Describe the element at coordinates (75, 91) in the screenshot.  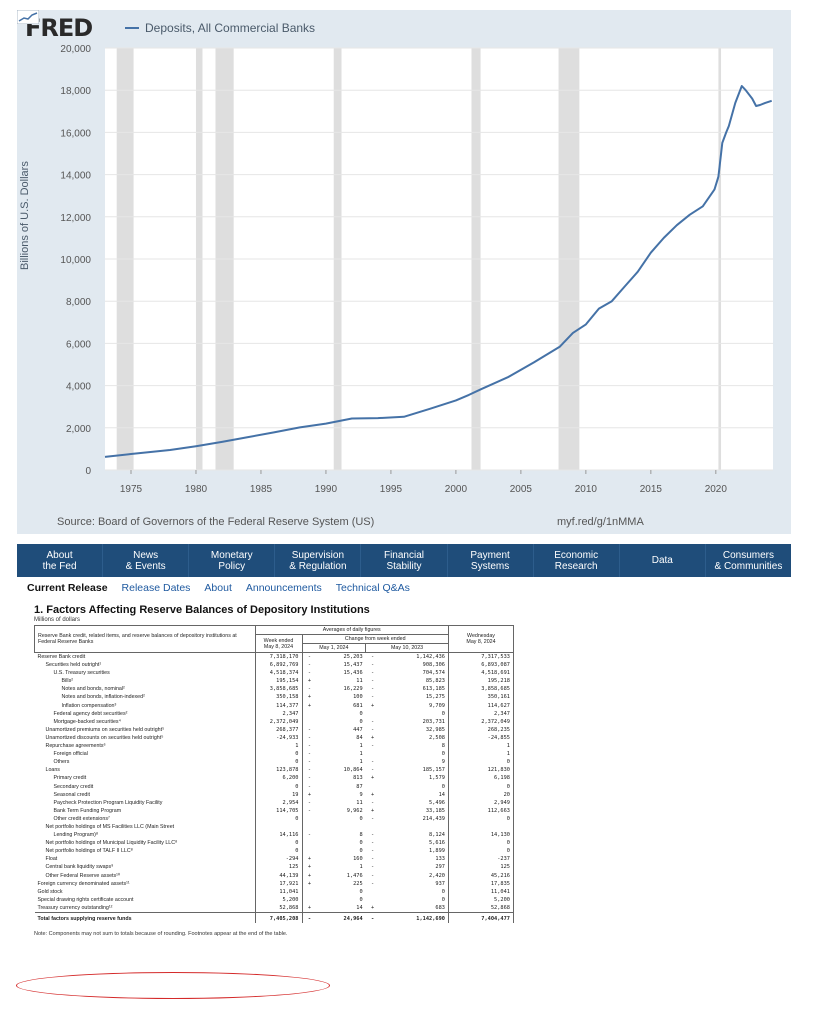
I see `y-tick-label: 18,000` at that location.